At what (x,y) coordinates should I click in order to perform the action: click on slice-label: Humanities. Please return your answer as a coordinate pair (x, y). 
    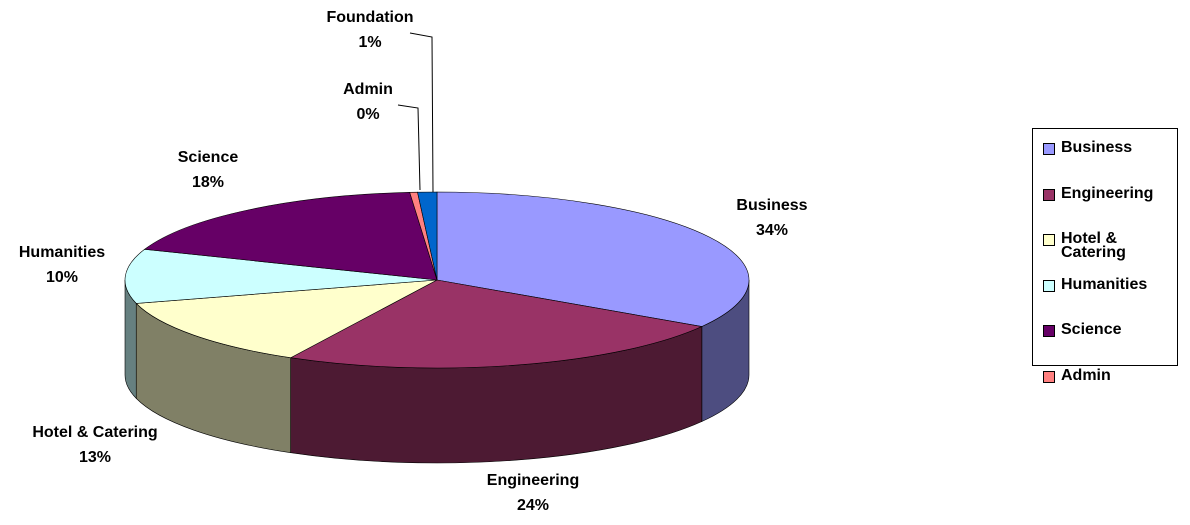
    Looking at the image, I should click on (62, 252).